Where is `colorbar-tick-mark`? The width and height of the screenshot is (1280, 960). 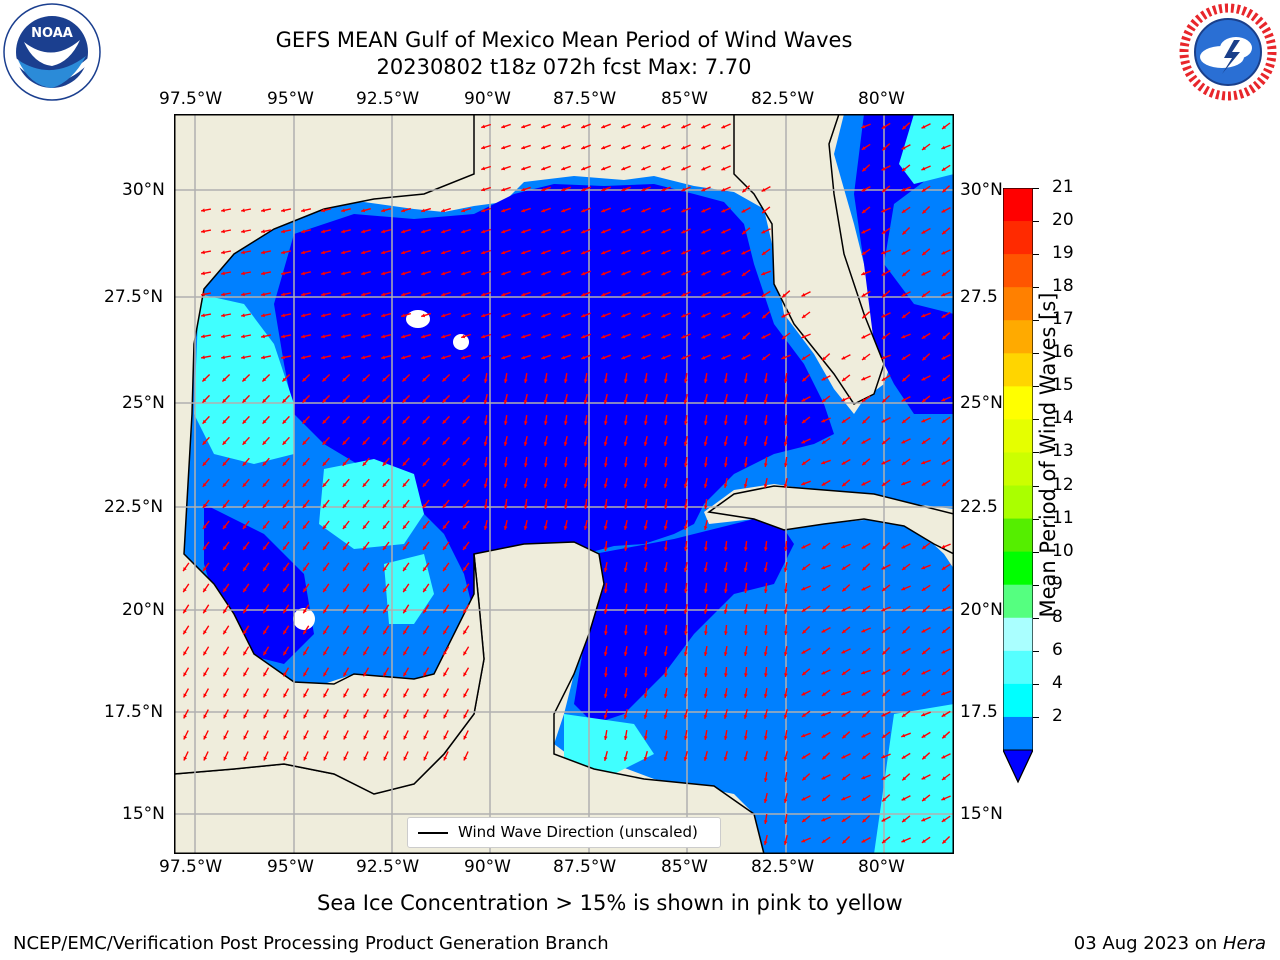
colorbar-tick-mark is located at coordinates (1036, 486).